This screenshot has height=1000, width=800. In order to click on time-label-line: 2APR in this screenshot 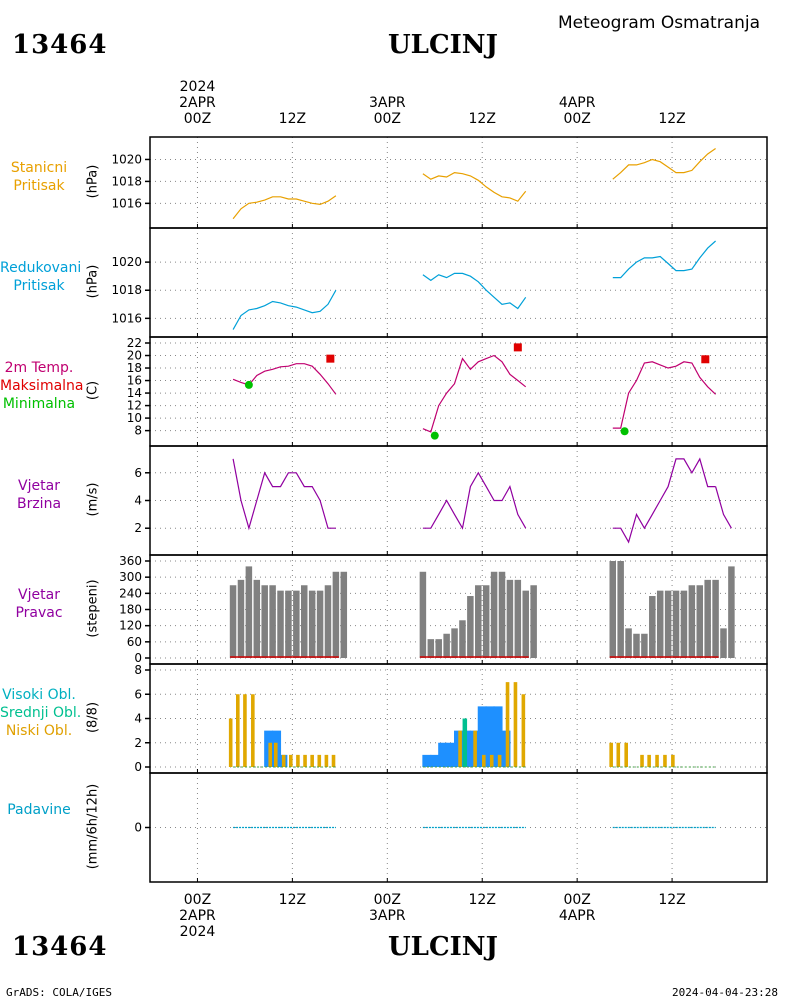, I will do `click(197, 916)`.